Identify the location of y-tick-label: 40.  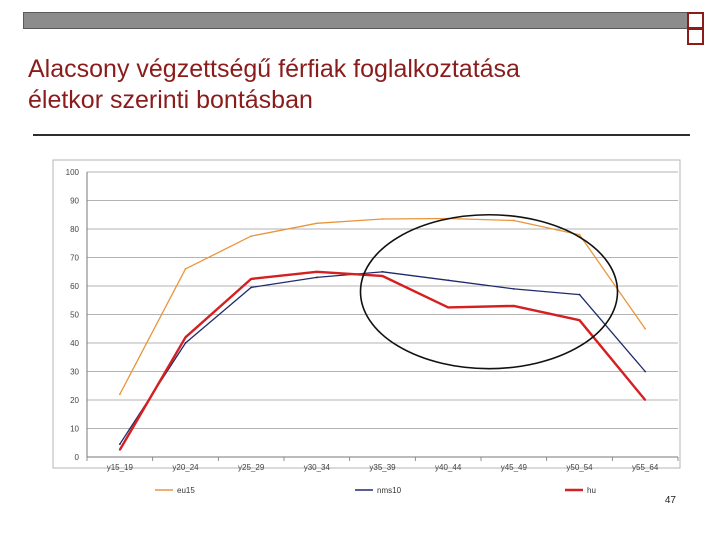
(74, 343).